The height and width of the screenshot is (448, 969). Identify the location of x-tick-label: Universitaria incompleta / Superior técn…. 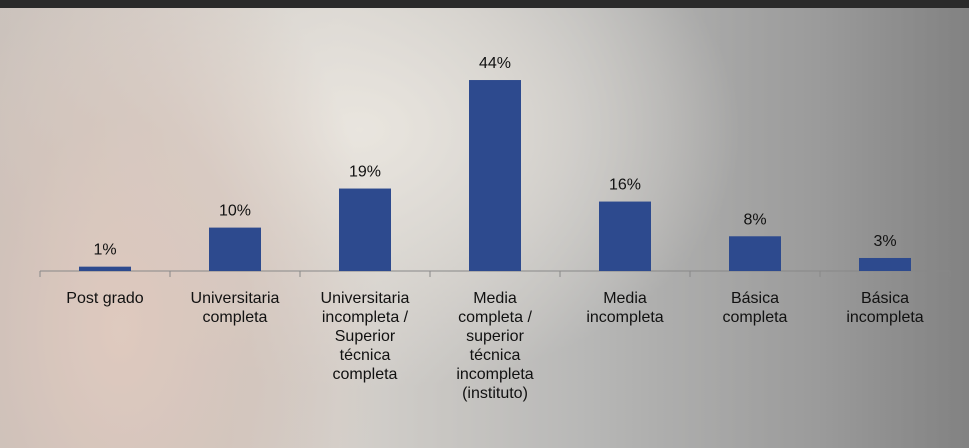
(365, 336).